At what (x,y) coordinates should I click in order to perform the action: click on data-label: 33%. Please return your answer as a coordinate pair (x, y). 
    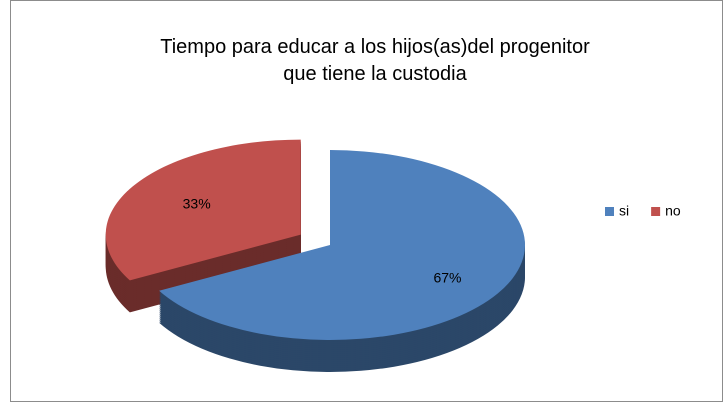
    Looking at the image, I should click on (197, 203).